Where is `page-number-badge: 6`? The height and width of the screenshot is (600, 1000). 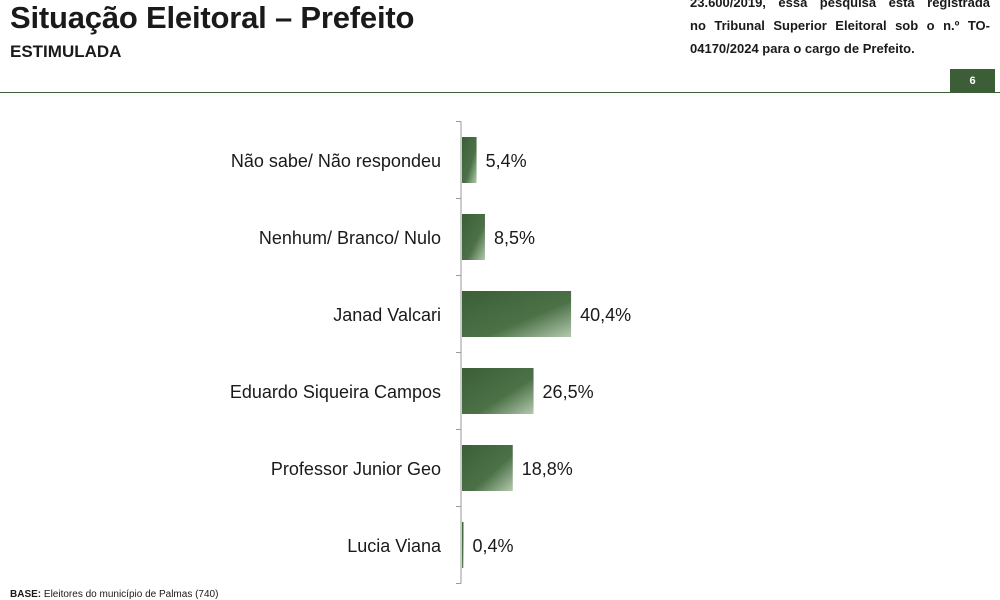 page-number-badge: 6 is located at coordinates (972, 80).